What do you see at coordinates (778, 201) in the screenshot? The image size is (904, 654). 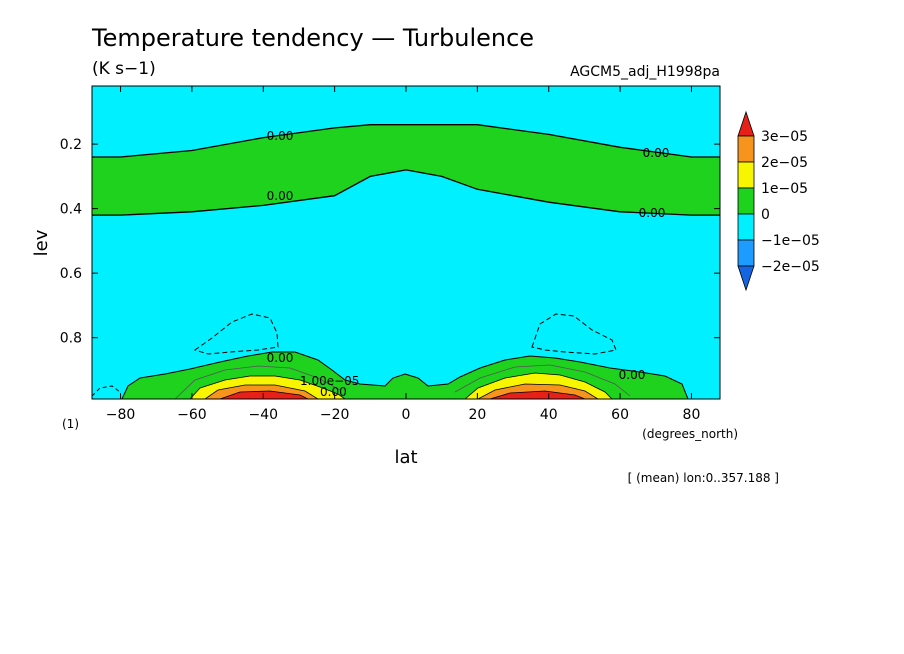 I see `colorbar: 3e−05 2e−05 1e−05 0 −1e−05 −2e−05` at bounding box center [778, 201].